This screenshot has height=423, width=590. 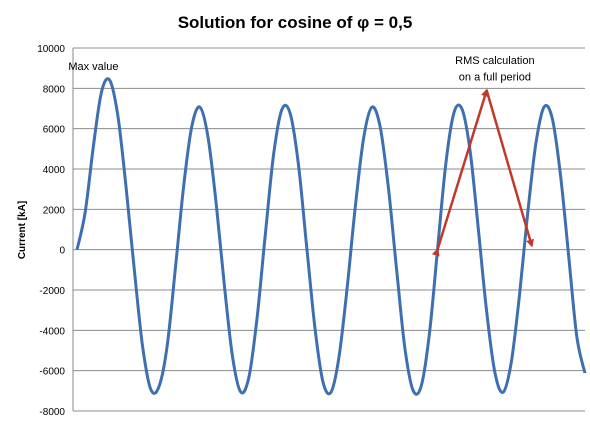 What do you see at coordinates (51, 49) in the screenshot?
I see `y-tick-label: 10000` at bounding box center [51, 49].